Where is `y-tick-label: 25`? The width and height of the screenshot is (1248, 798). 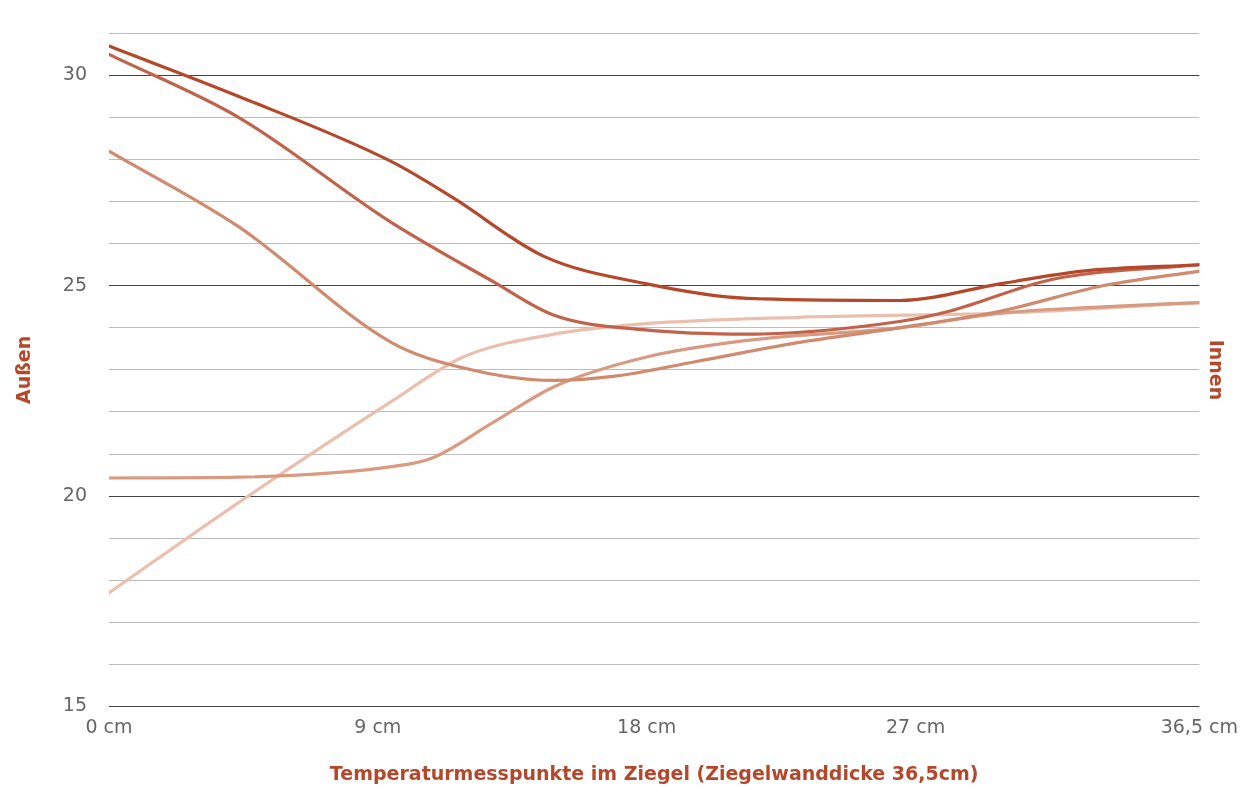 y-tick-label: 25 is located at coordinates (74, 283).